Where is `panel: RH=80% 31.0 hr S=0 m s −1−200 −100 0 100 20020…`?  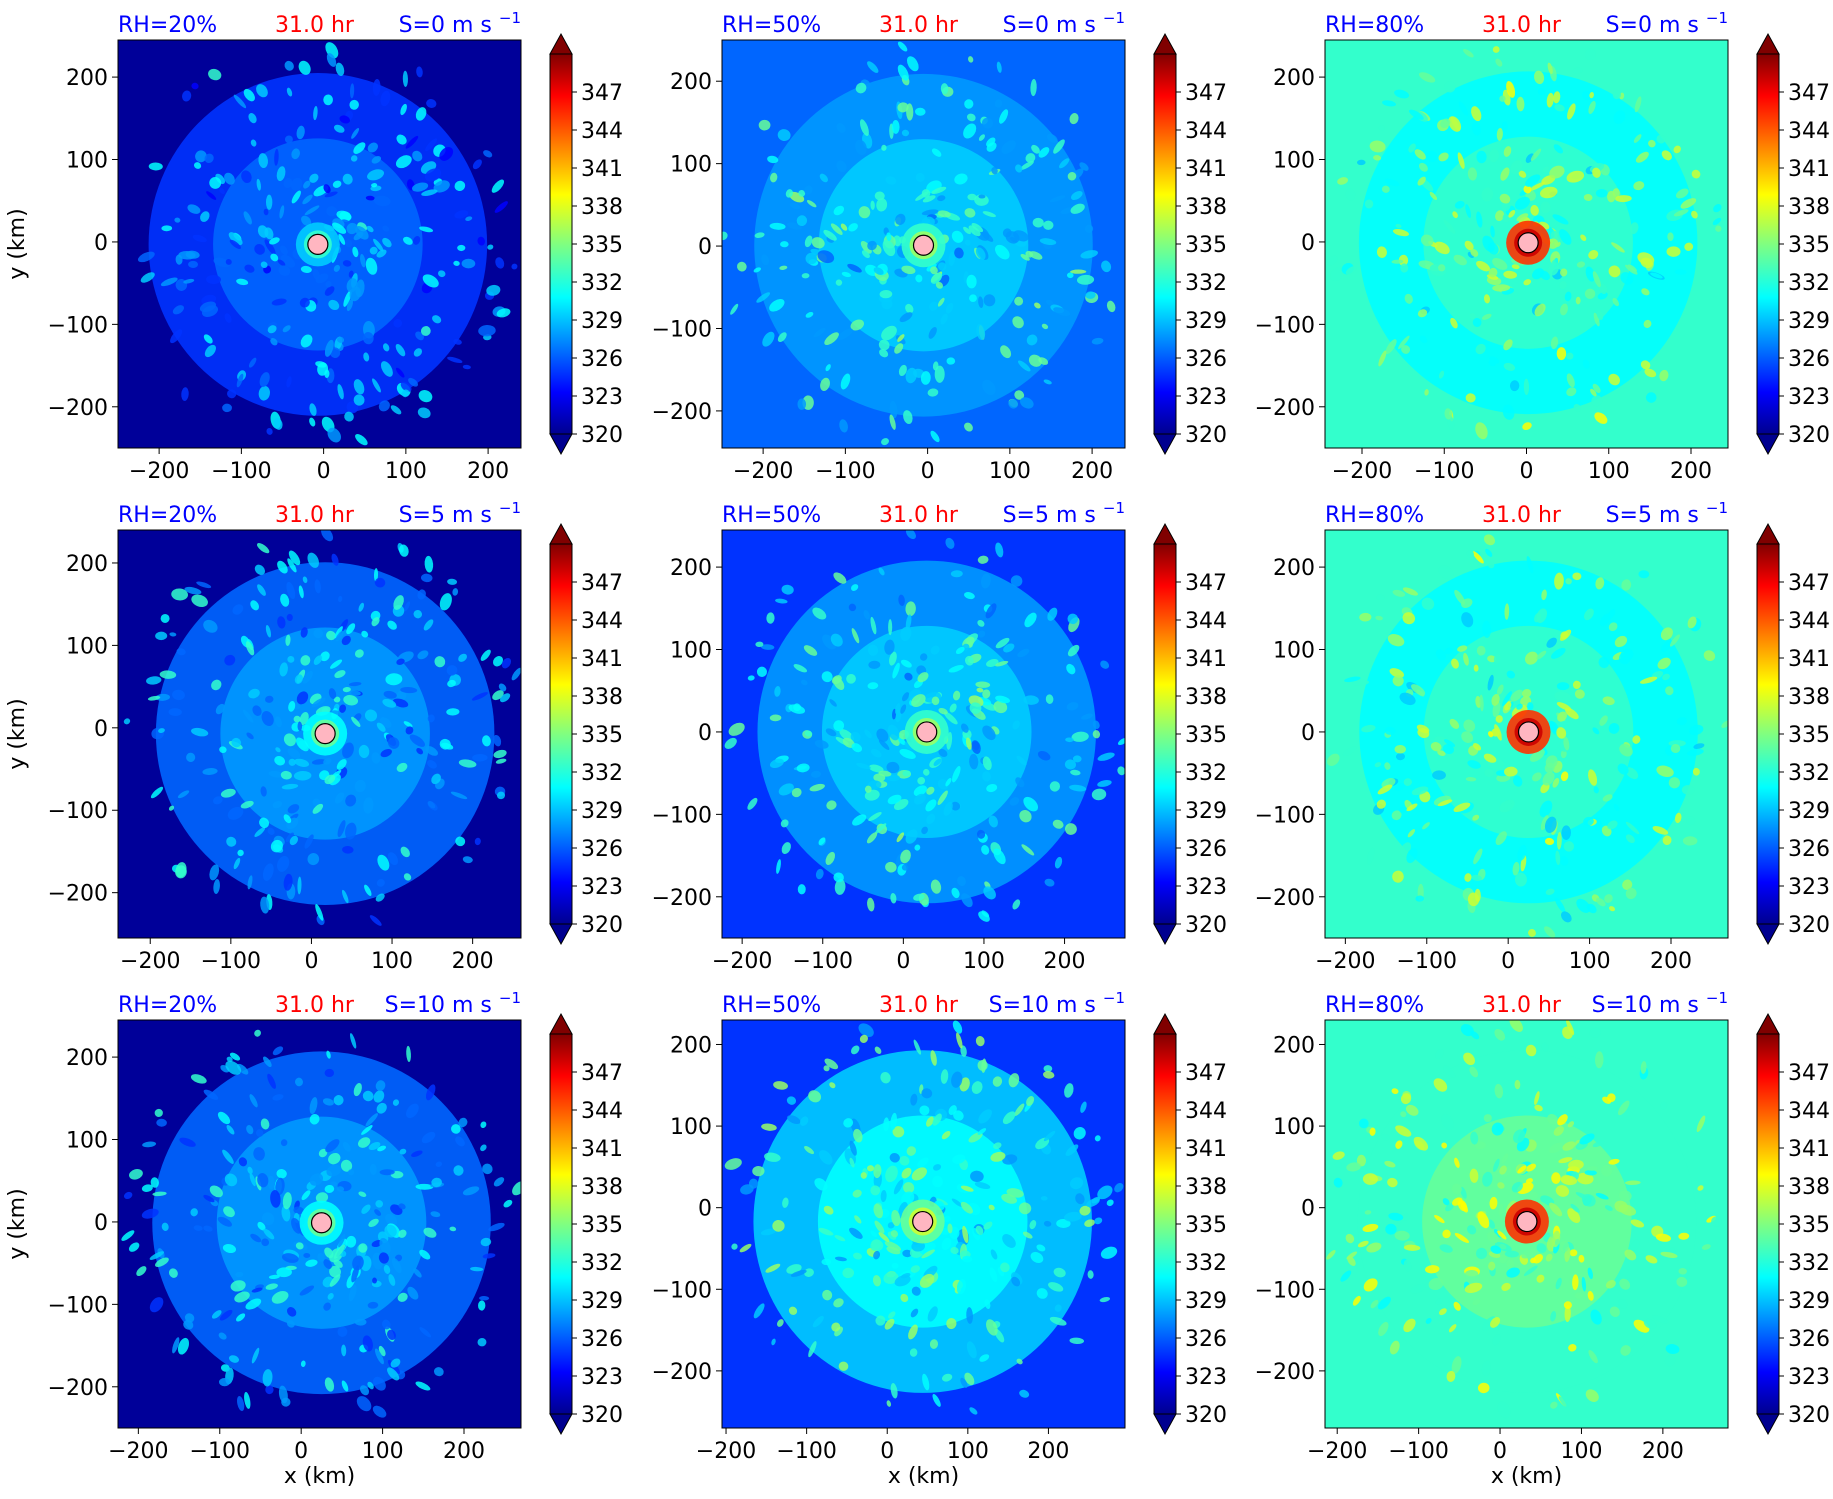 panel: RH=80% 31.0 hr S=0 m s −1−200 −100 0 100 20020… is located at coordinates (1542, 246).